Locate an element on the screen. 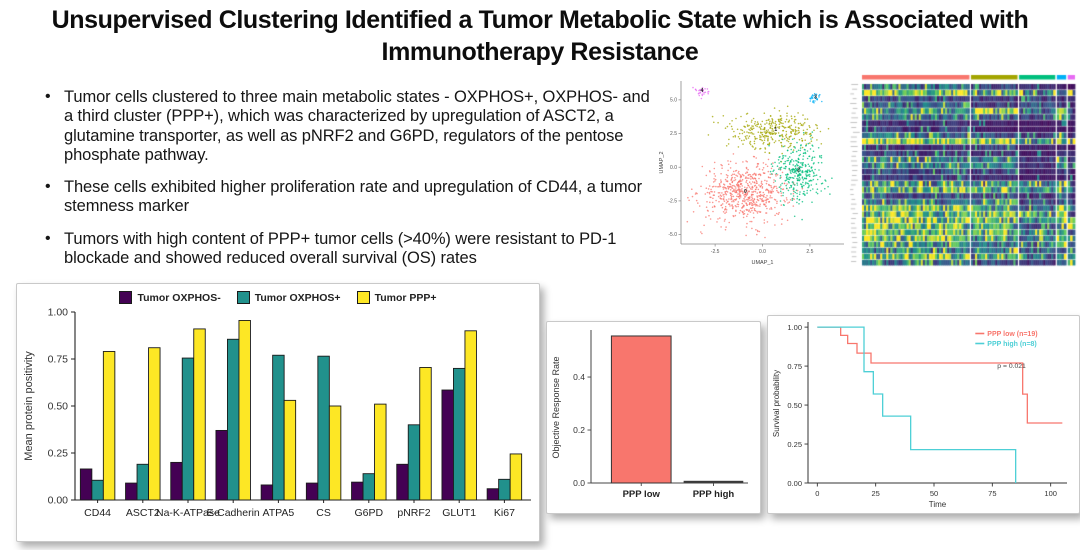  legend-swatch-oxphos-neg is located at coordinates (126, 297).